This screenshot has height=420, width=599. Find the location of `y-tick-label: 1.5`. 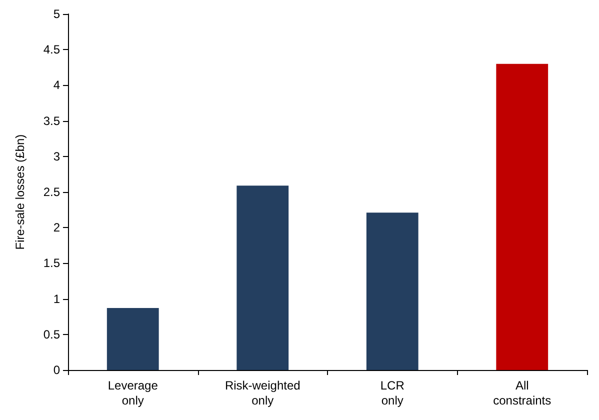

y-tick-label: 1.5 is located at coordinates (51, 263).